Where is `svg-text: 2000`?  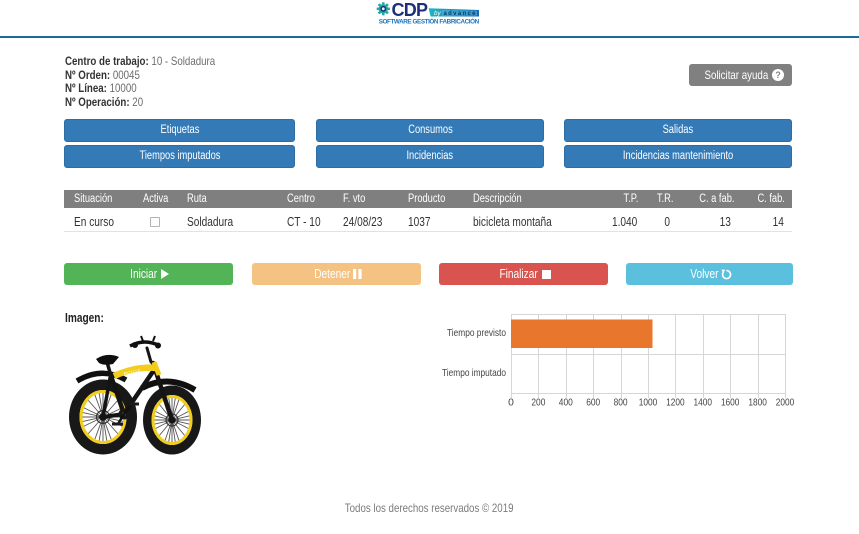 svg-text: 2000 is located at coordinates (785, 403).